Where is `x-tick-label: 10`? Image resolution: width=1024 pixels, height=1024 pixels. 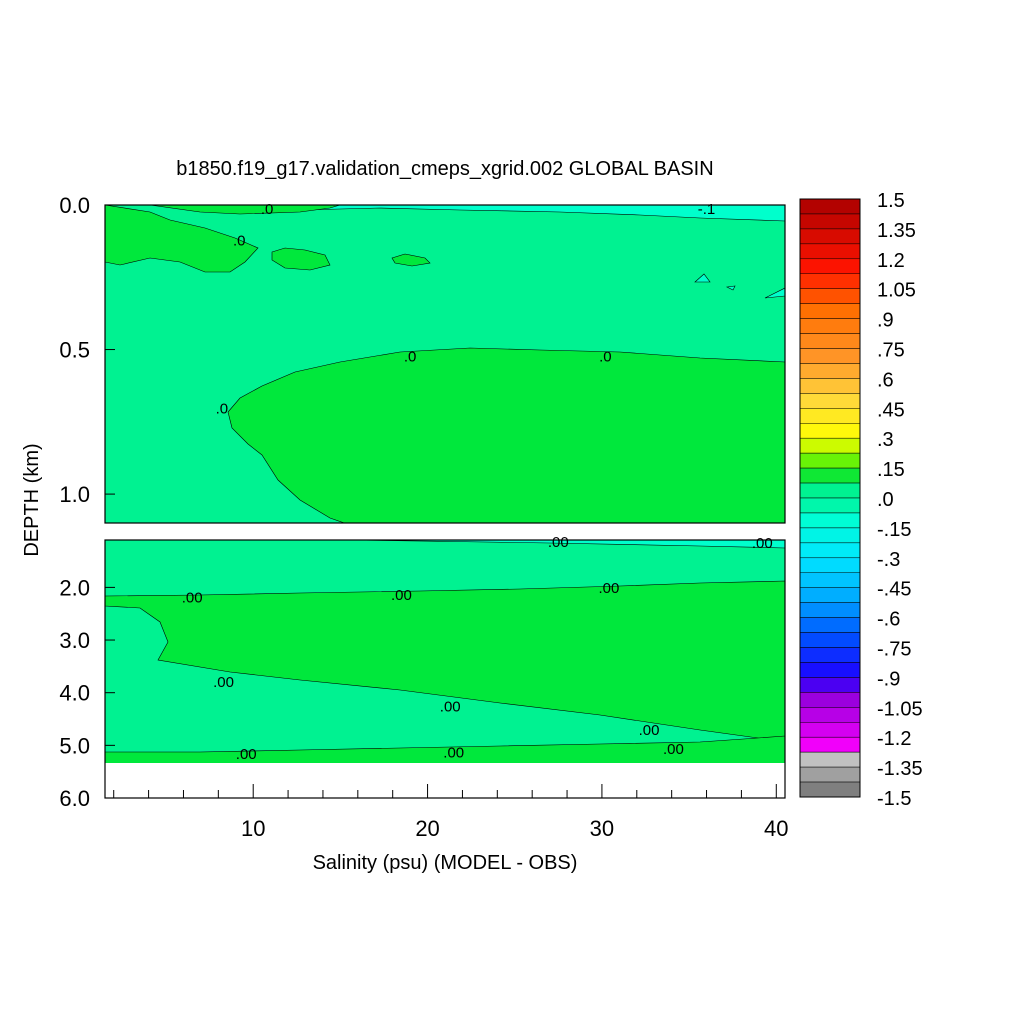 x-tick-label: 10 is located at coordinates (253, 828).